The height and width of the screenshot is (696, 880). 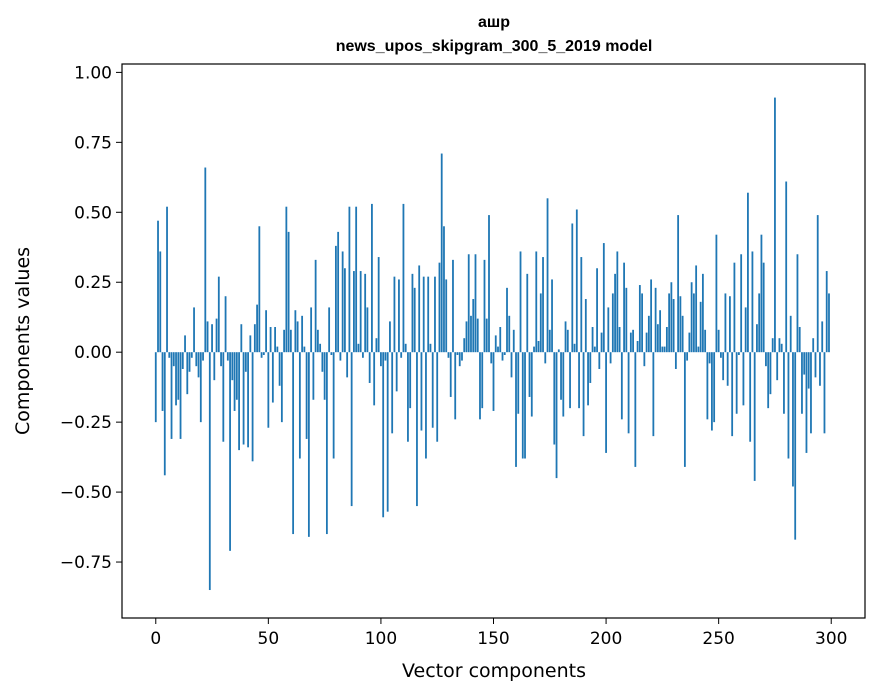 I want to click on y-tick-label: −0.75, so click(x=86, y=563).